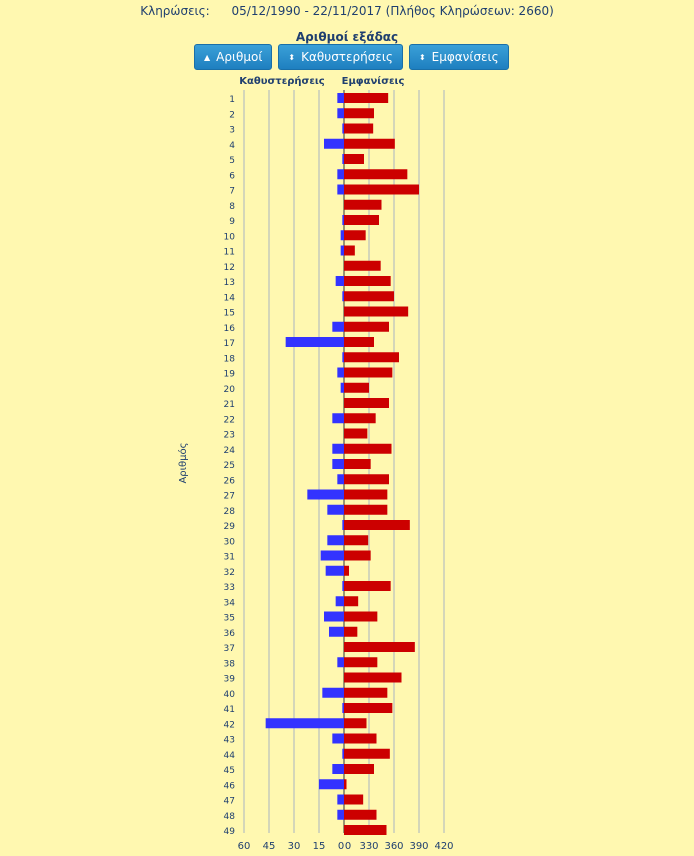 The height and width of the screenshot is (856, 694). Describe the element at coordinates (230, 390) in the screenshot. I see `y-tick-label: 20` at that location.